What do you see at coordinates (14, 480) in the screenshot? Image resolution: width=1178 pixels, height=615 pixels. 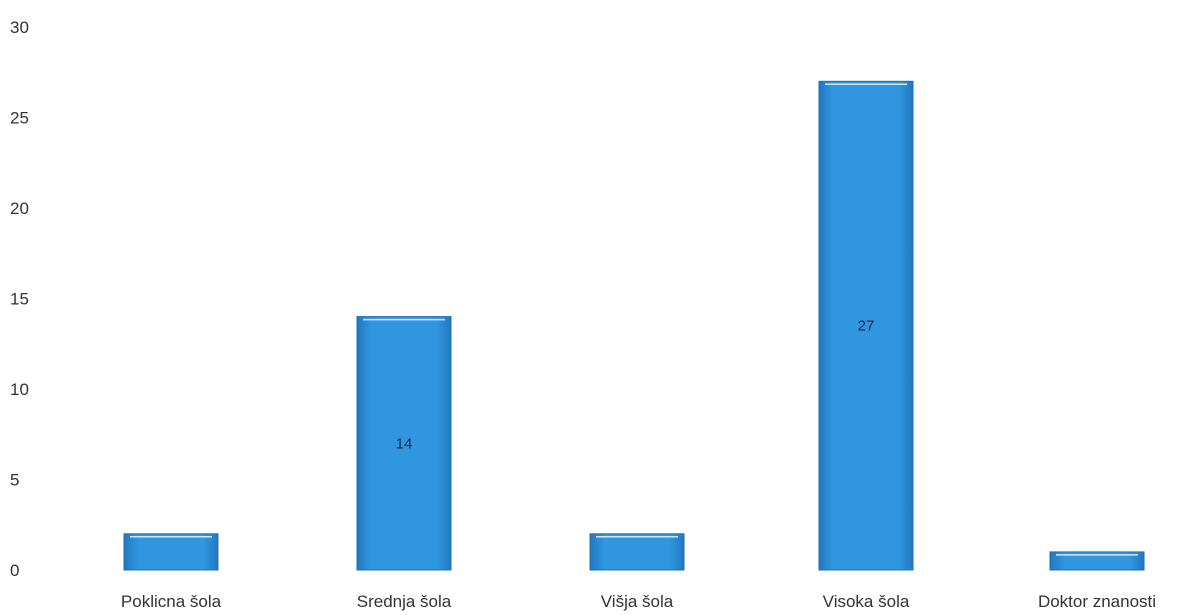 I see `y-tick-label: 5` at bounding box center [14, 480].